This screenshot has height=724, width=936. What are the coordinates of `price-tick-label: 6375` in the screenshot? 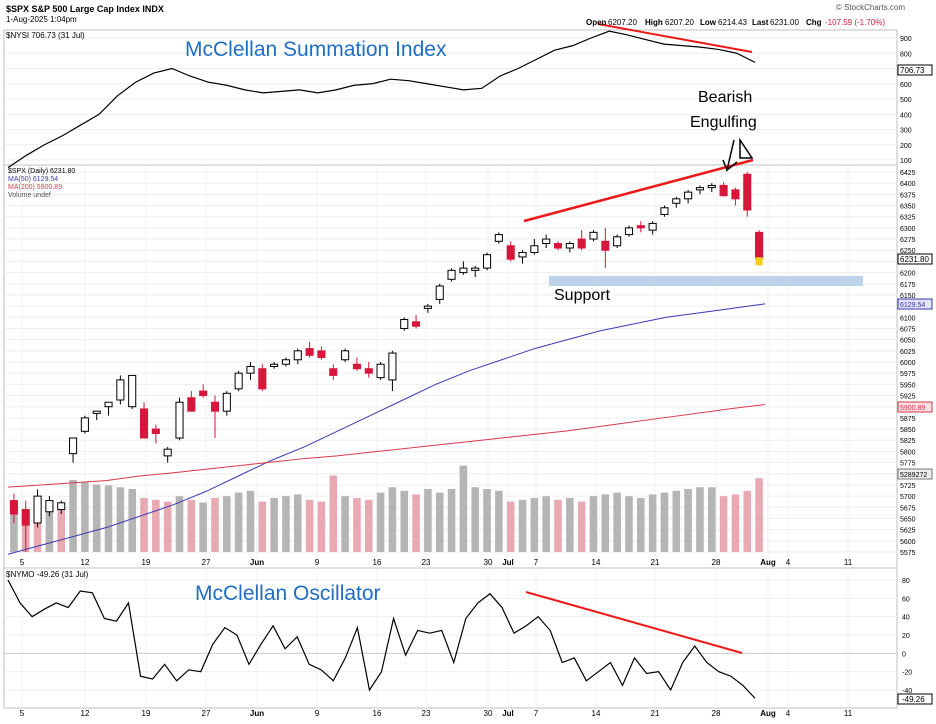 It's located at (908, 195).